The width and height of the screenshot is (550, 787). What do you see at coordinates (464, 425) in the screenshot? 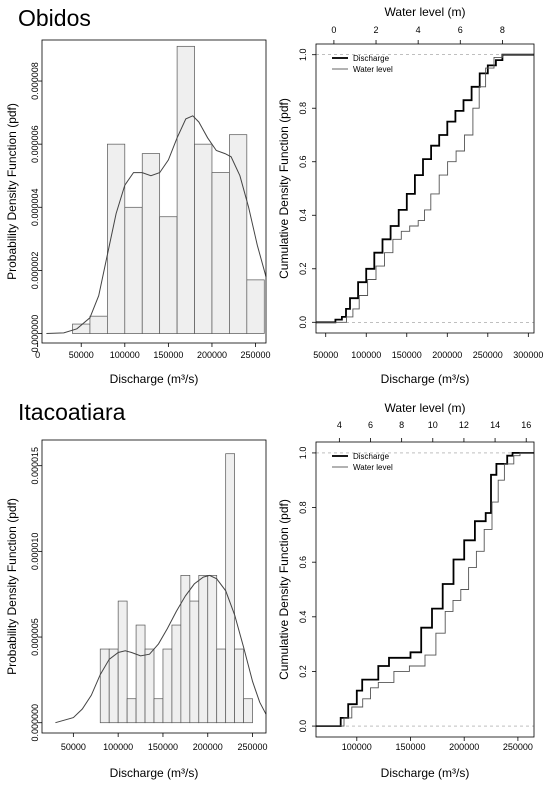
I see `top-tick-label: 12` at bounding box center [464, 425].